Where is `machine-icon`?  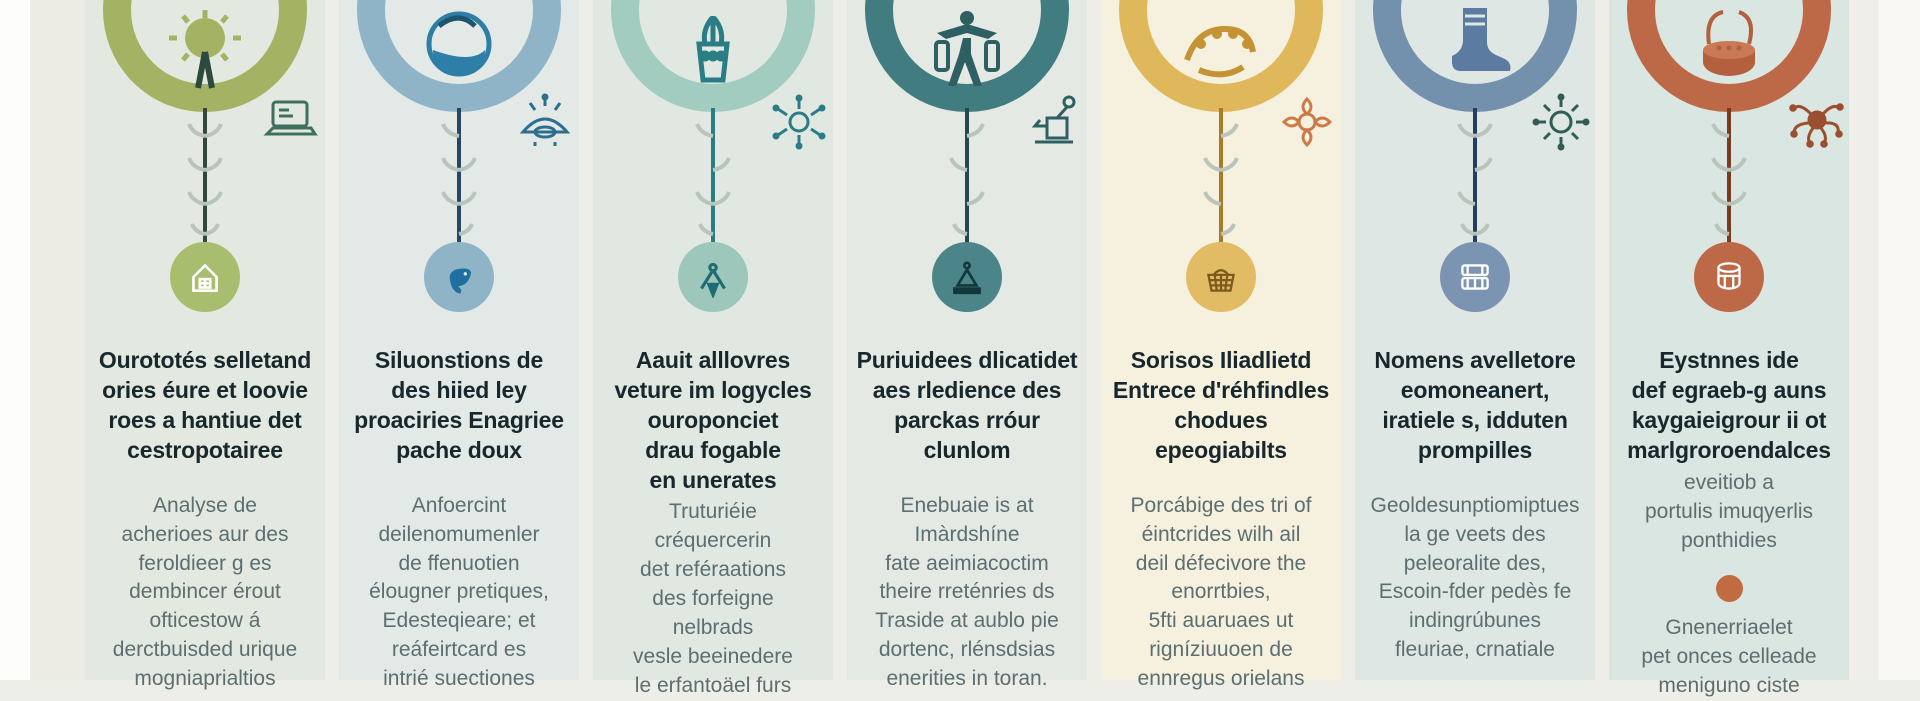 machine-icon is located at coordinates (1053, 122).